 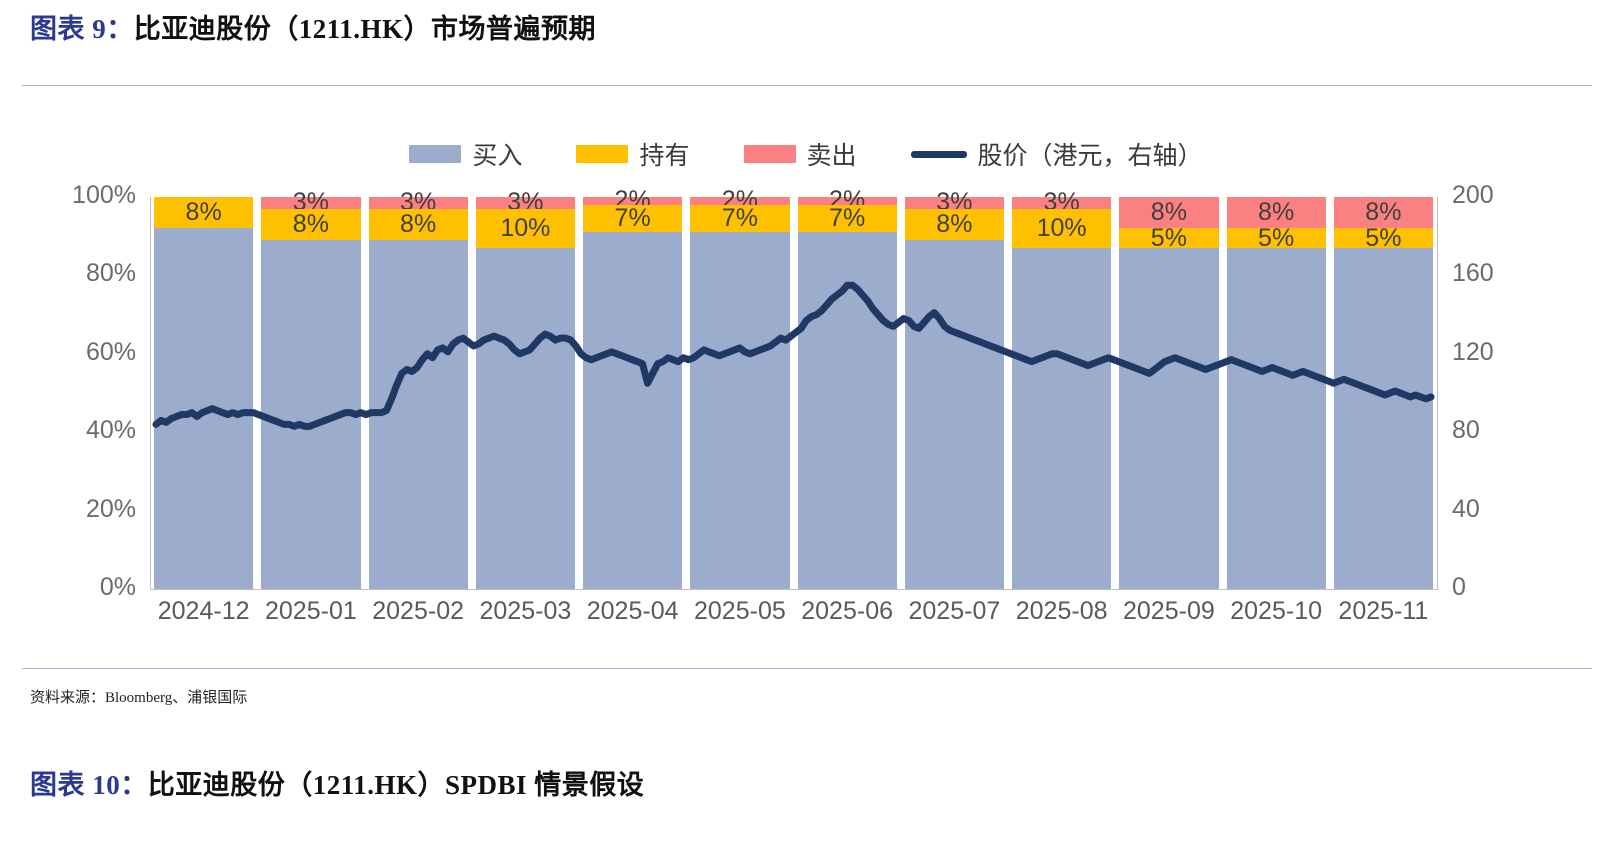 What do you see at coordinates (396, 785) in the screenshot?
I see `exhibit-10-title-text: 比亚迪股份（1211.HK）SPDBI 情景假设` at bounding box center [396, 785].